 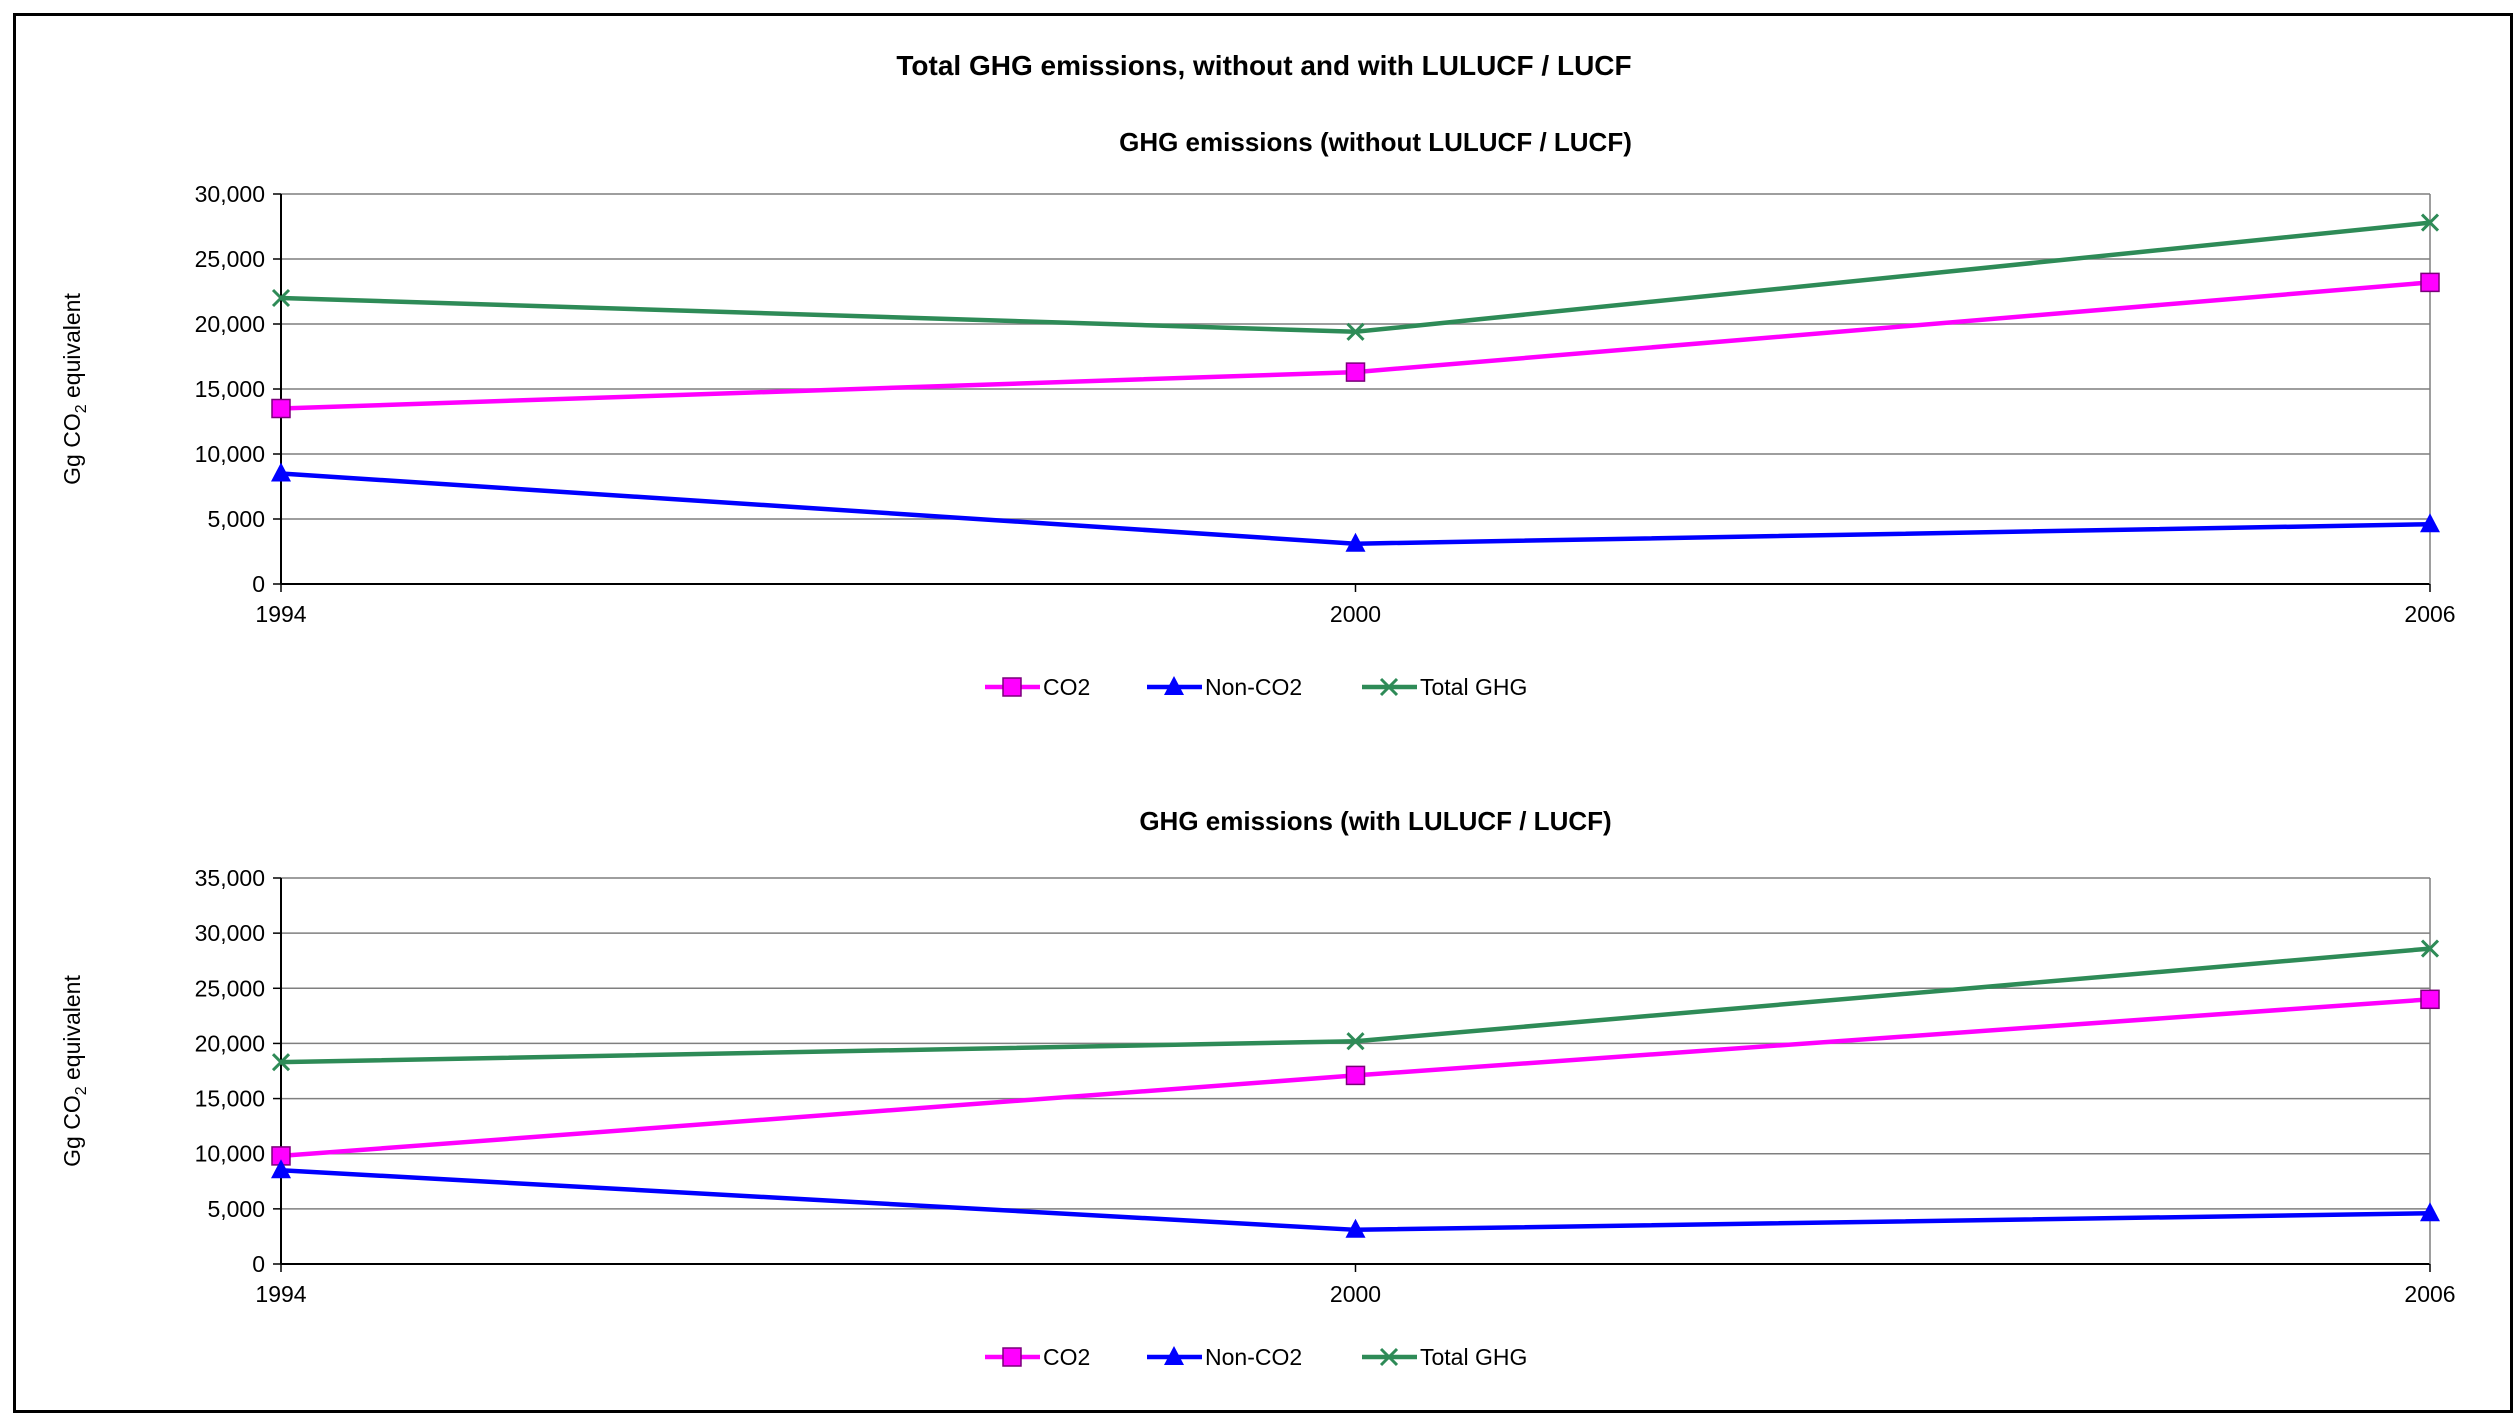 What do you see at coordinates (1375, 142) in the screenshot?
I see `chart-1-title: GHG emissions (without LULUCF / LUCF)` at bounding box center [1375, 142].